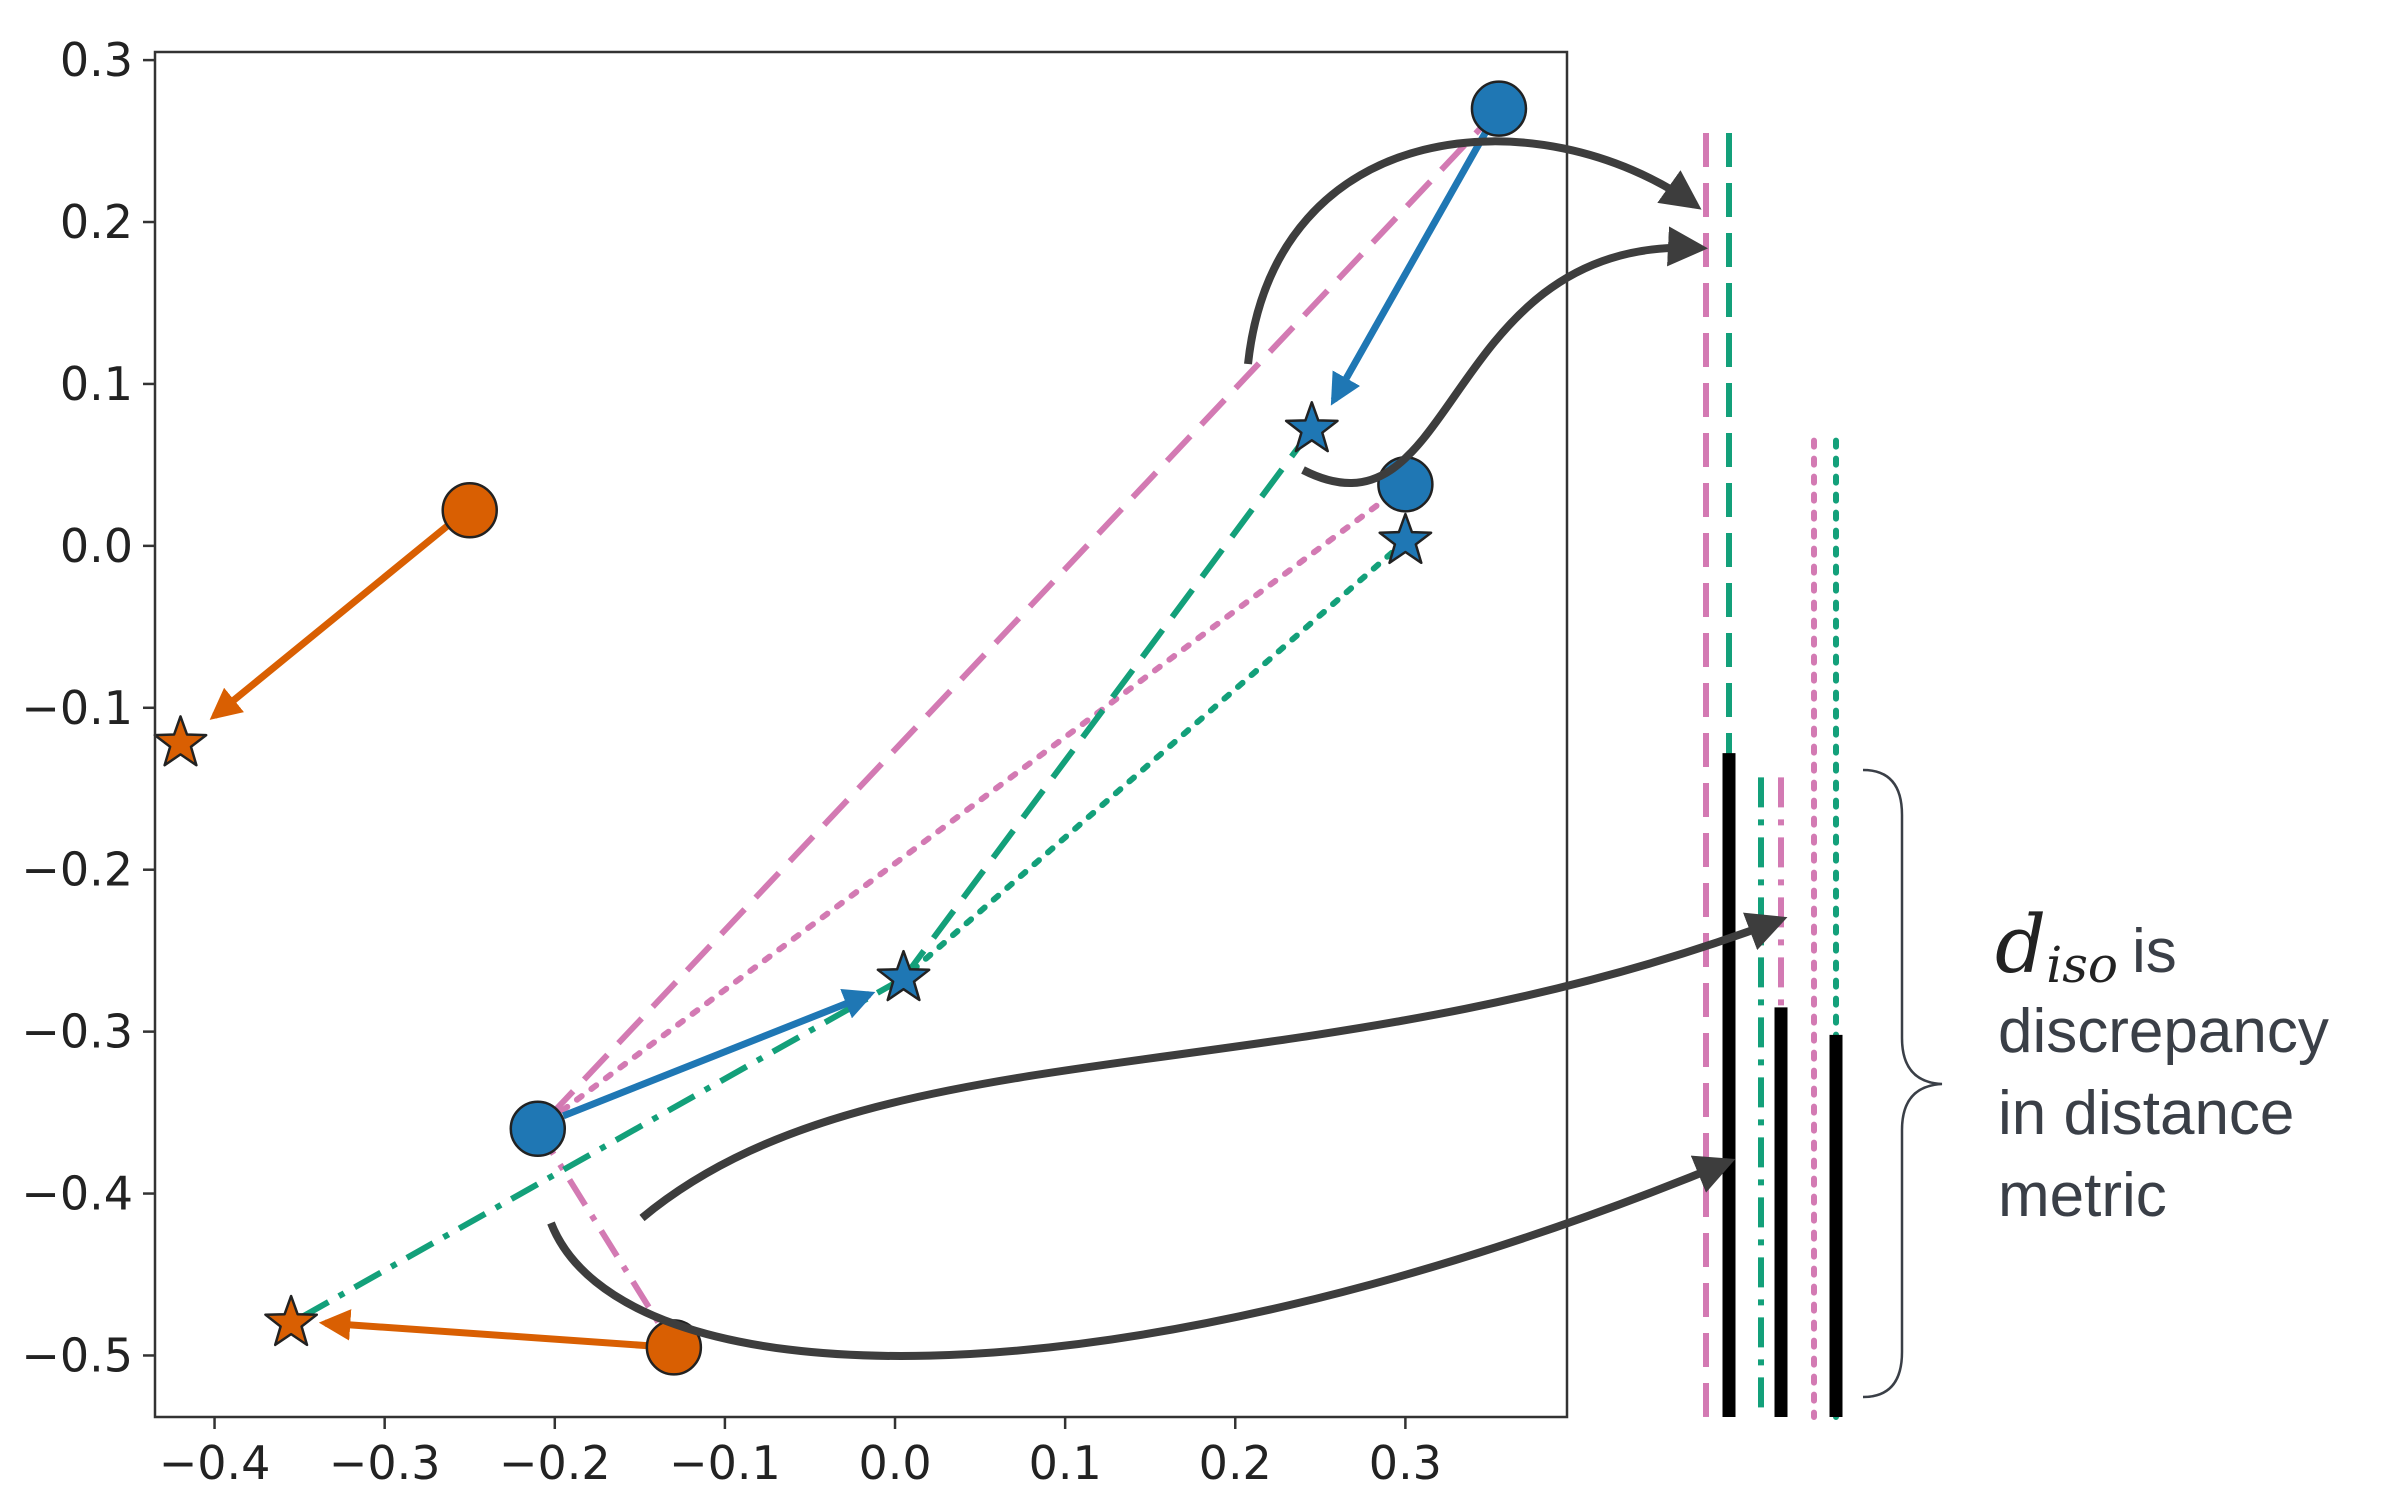  I want to click on x-tick-label: −0.1, so click(725, 1463).